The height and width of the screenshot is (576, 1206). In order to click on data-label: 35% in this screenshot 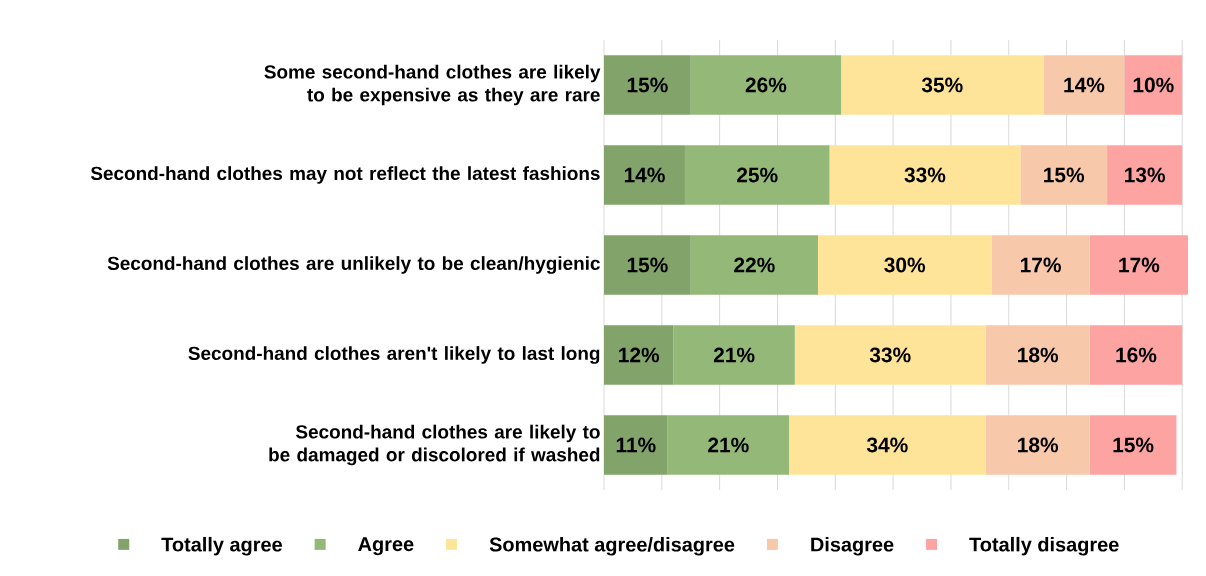, I will do `click(942, 85)`.